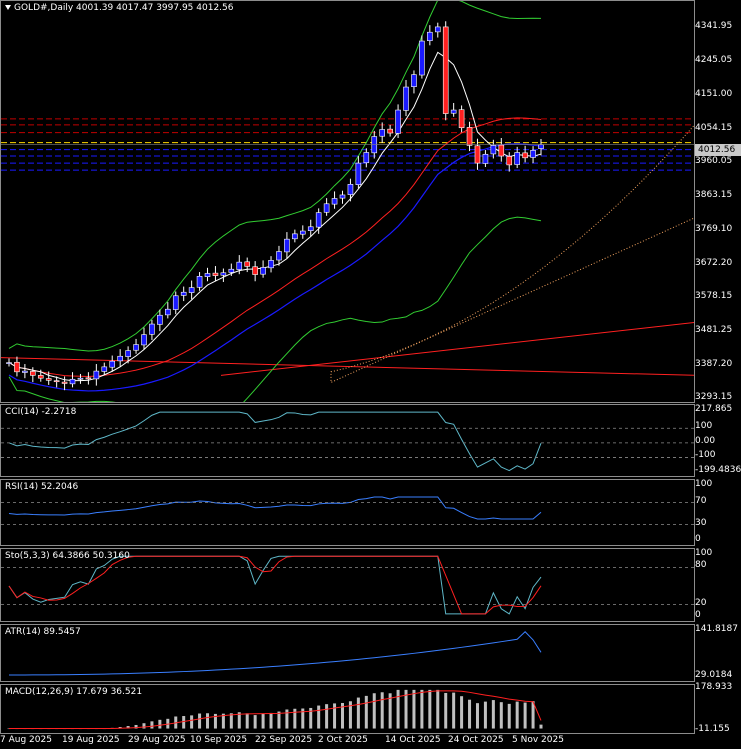 The image size is (741, 749). Describe the element at coordinates (74, 692) in the screenshot. I see `macd-title: MACD(12,26,9) 17.679 36.521` at that location.